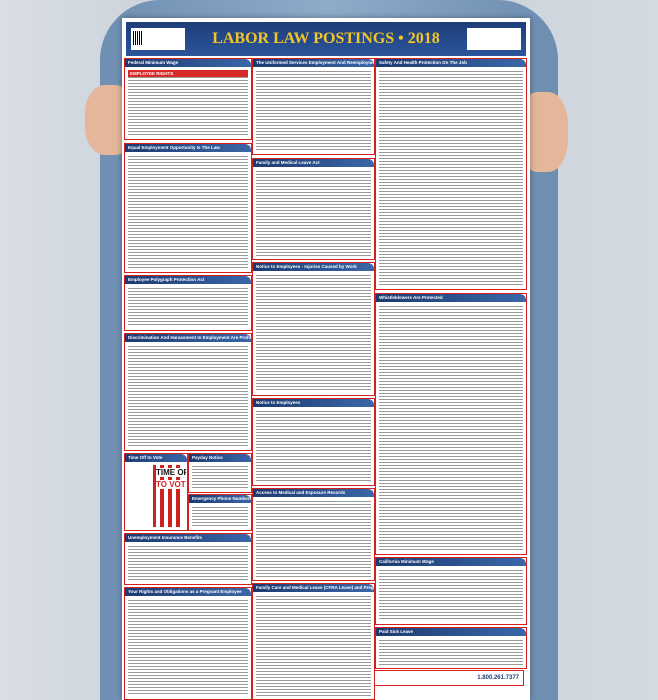 Image resolution: width=658 pixels, height=700 pixels. I want to click on panel-heading: Federal Minimum Wage, so click(188, 63).